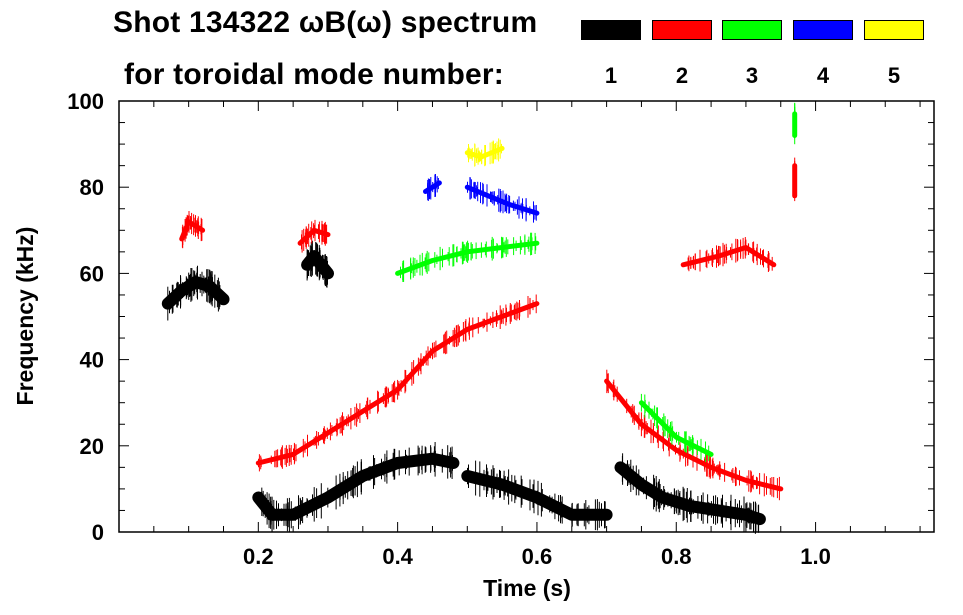 The width and height of the screenshot is (963, 615). I want to click on x-tick-label: 0.6, so click(537, 556).